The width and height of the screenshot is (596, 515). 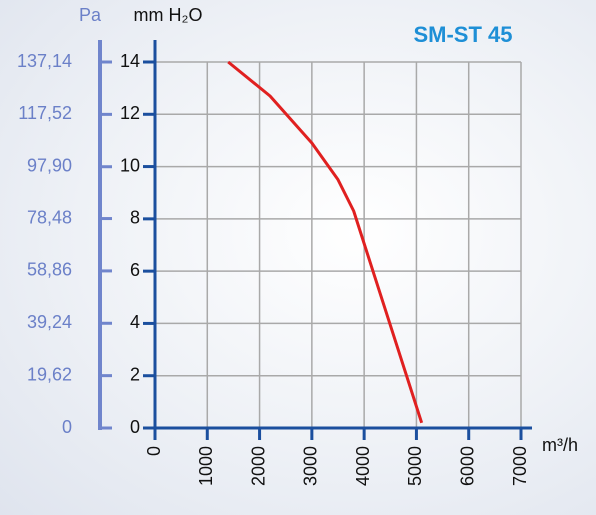 What do you see at coordinates (206, 466) in the screenshot?
I see `x-tick-label: 1000` at bounding box center [206, 466].